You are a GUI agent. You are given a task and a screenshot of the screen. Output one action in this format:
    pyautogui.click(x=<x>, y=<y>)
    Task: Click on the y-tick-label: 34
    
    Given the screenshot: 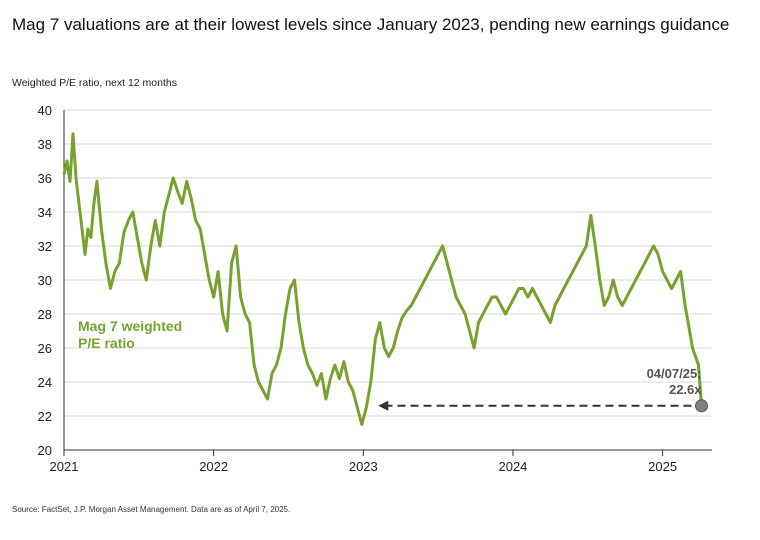 What is the action you would take?
    pyautogui.click(x=45, y=212)
    